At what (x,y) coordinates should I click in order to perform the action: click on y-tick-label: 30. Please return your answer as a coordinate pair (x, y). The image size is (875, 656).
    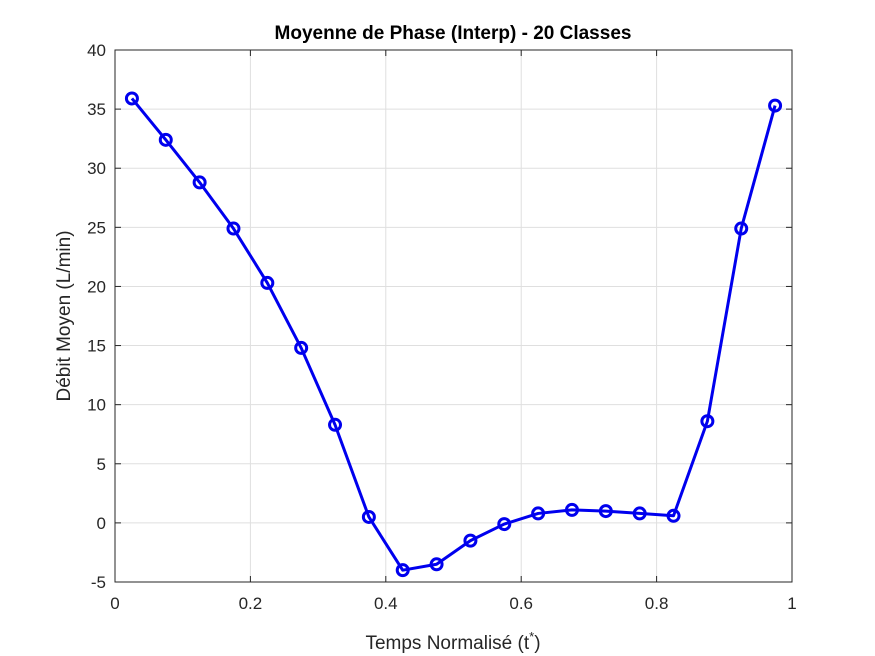
    Looking at the image, I should click on (96, 168).